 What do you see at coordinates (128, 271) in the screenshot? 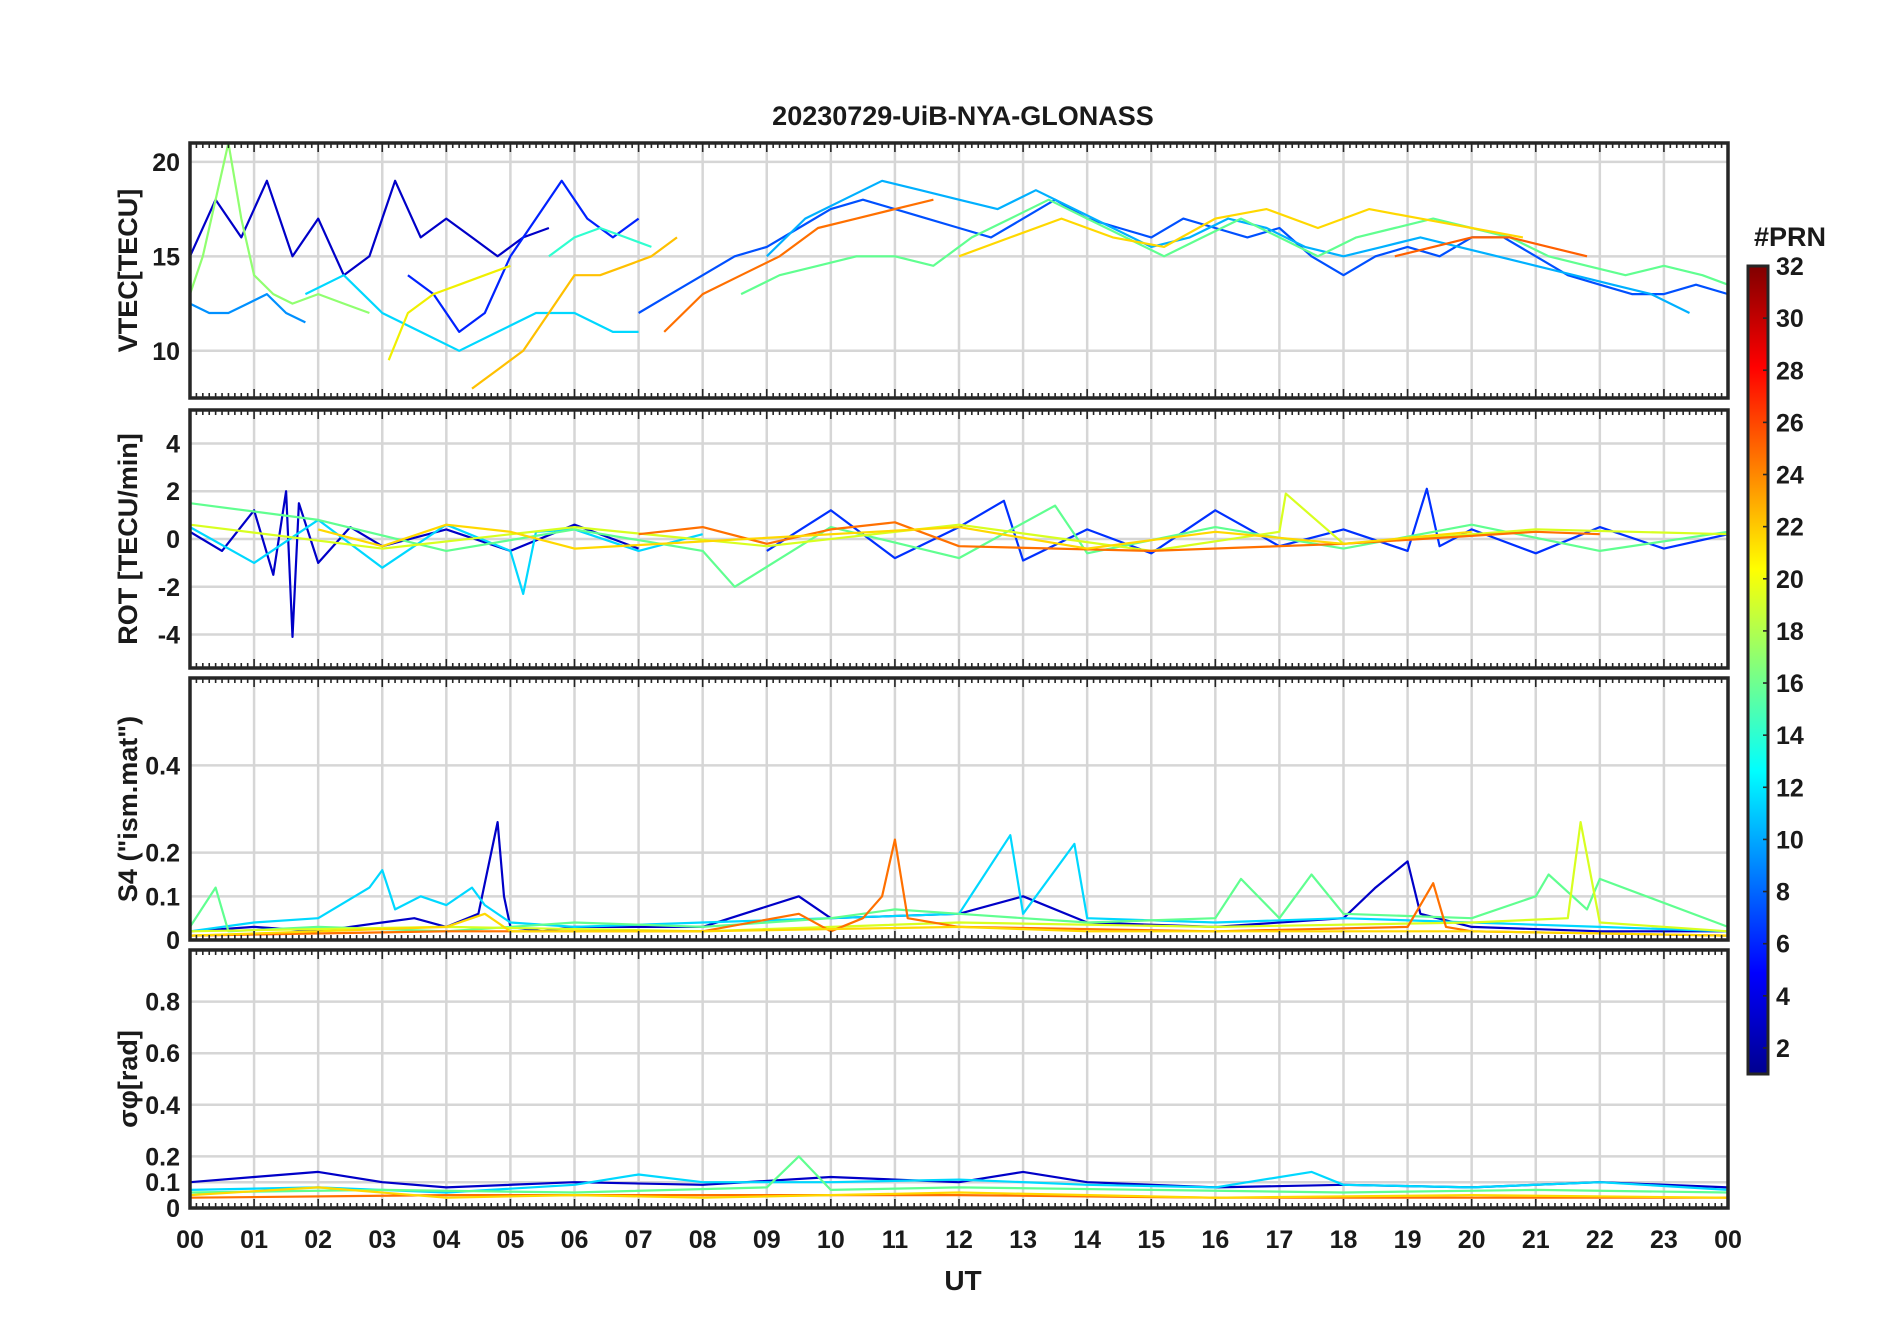
I see `y-axis-label: VTEC[TECU]` at bounding box center [128, 271].